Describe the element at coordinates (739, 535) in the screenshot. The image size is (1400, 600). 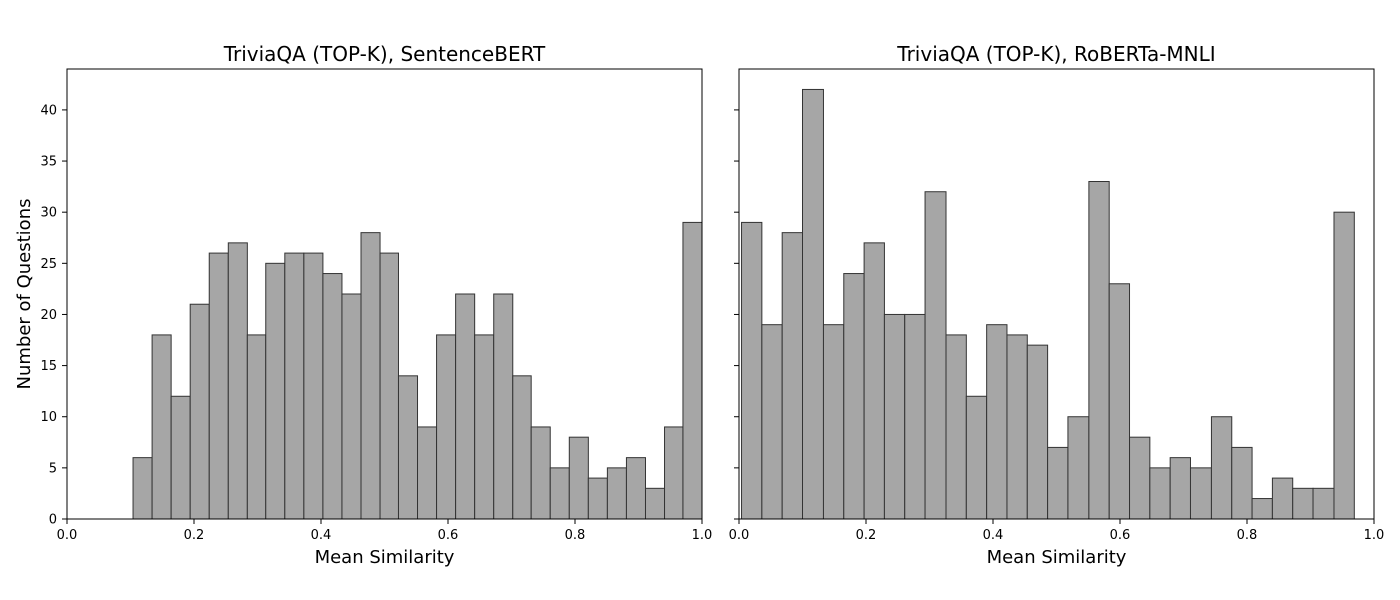
I see `right-x-tick-label-0: 0.0` at that location.